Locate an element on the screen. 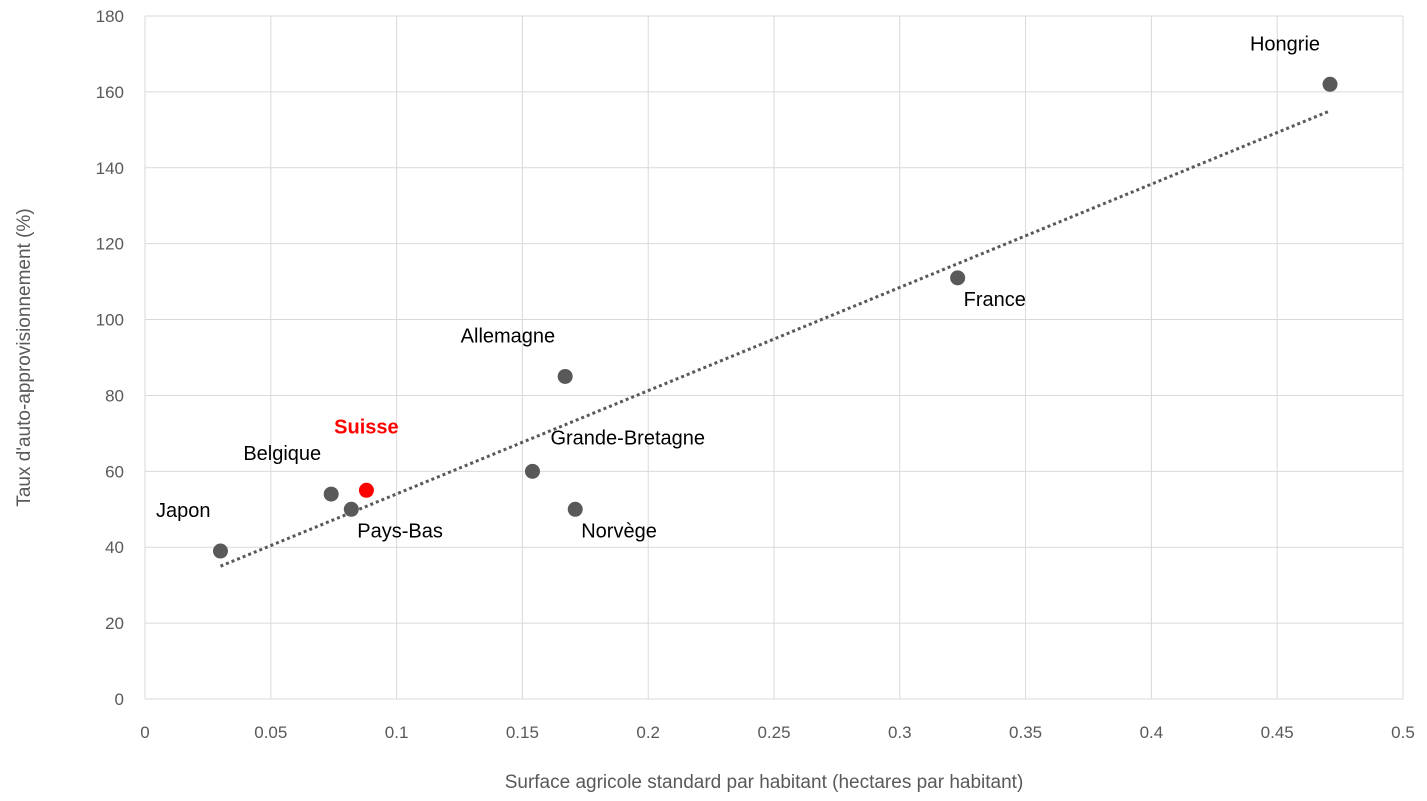 The width and height of the screenshot is (1427, 801). data-point-suisse is located at coordinates (366, 490).